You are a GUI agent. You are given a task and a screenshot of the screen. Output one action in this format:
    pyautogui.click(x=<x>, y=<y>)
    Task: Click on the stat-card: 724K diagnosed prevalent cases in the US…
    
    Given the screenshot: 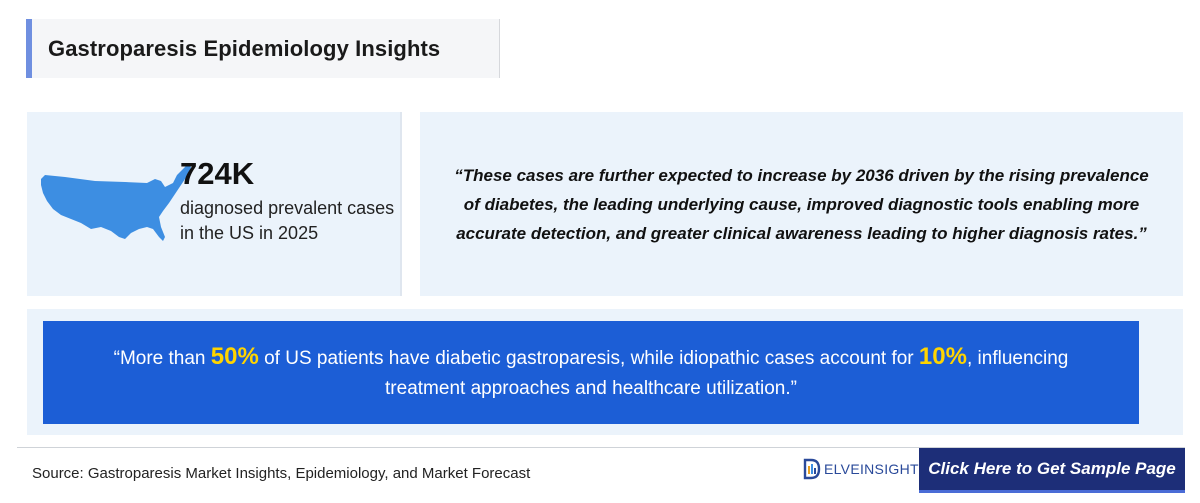 What is the action you would take?
    pyautogui.click(x=214, y=204)
    